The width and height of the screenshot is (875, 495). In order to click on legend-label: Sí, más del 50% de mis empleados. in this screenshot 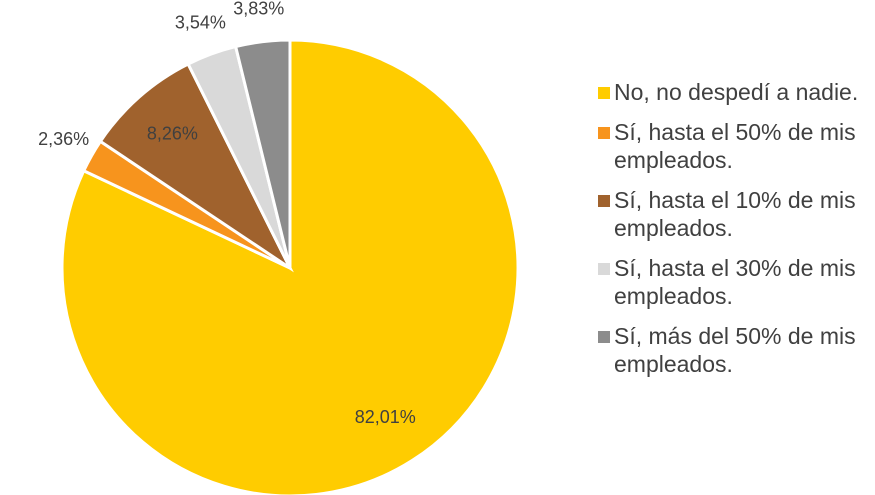, I will do `click(735, 350)`.